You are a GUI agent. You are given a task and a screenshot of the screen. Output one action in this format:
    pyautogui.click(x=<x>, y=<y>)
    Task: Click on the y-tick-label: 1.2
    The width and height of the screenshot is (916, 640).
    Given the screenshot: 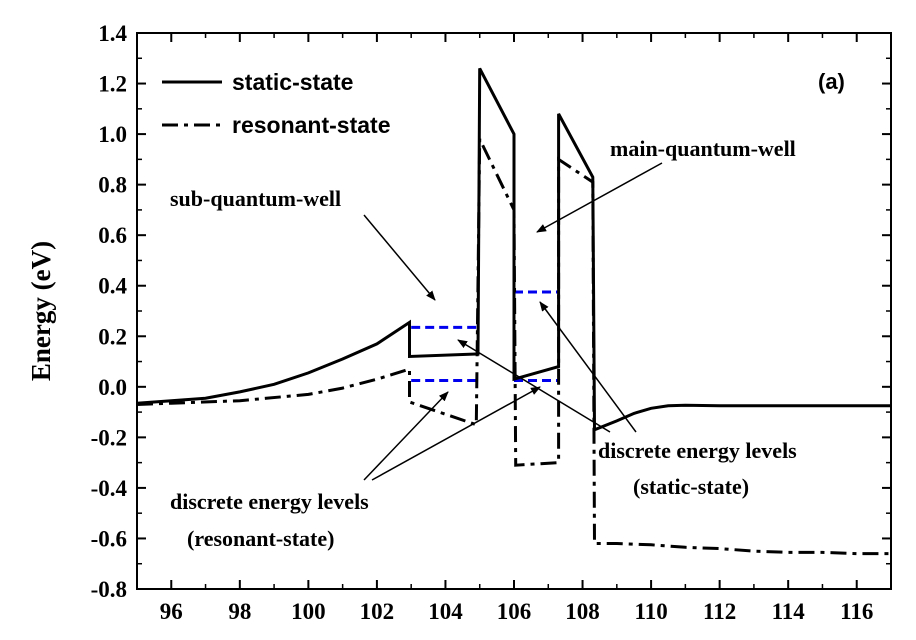 What is the action you would take?
    pyautogui.click(x=112, y=84)
    